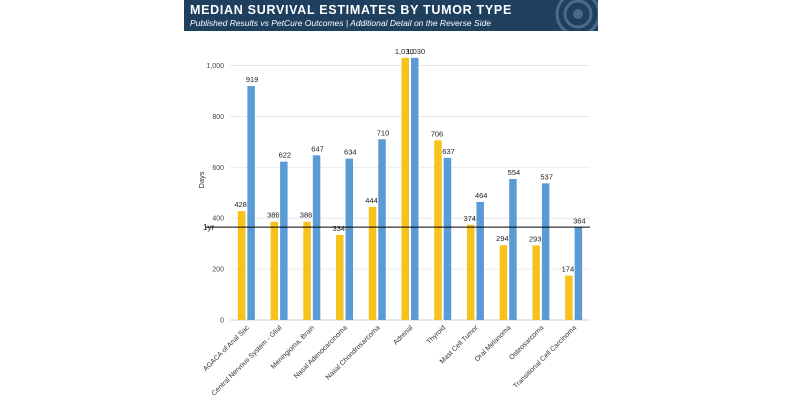  What do you see at coordinates (579, 220) in the screenshot?
I see `data-label: 364` at bounding box center [579, 220].